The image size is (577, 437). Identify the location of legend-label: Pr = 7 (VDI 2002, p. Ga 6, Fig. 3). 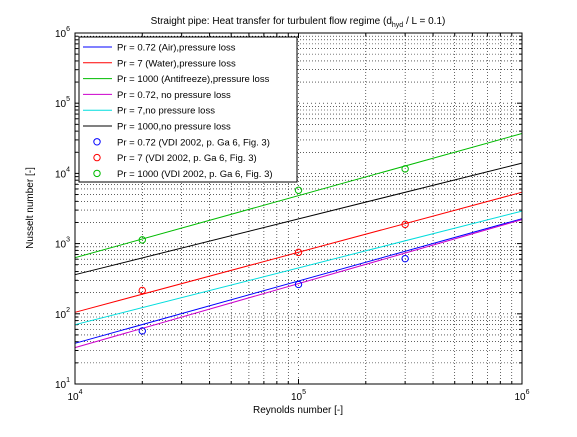
(187, 158).